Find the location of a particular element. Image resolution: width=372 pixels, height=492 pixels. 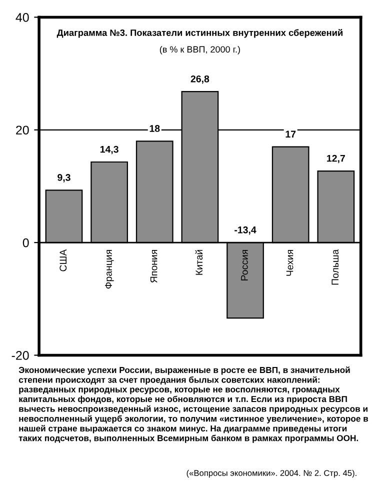

y-tick-label: -20 is located at coordinates (20, 355).